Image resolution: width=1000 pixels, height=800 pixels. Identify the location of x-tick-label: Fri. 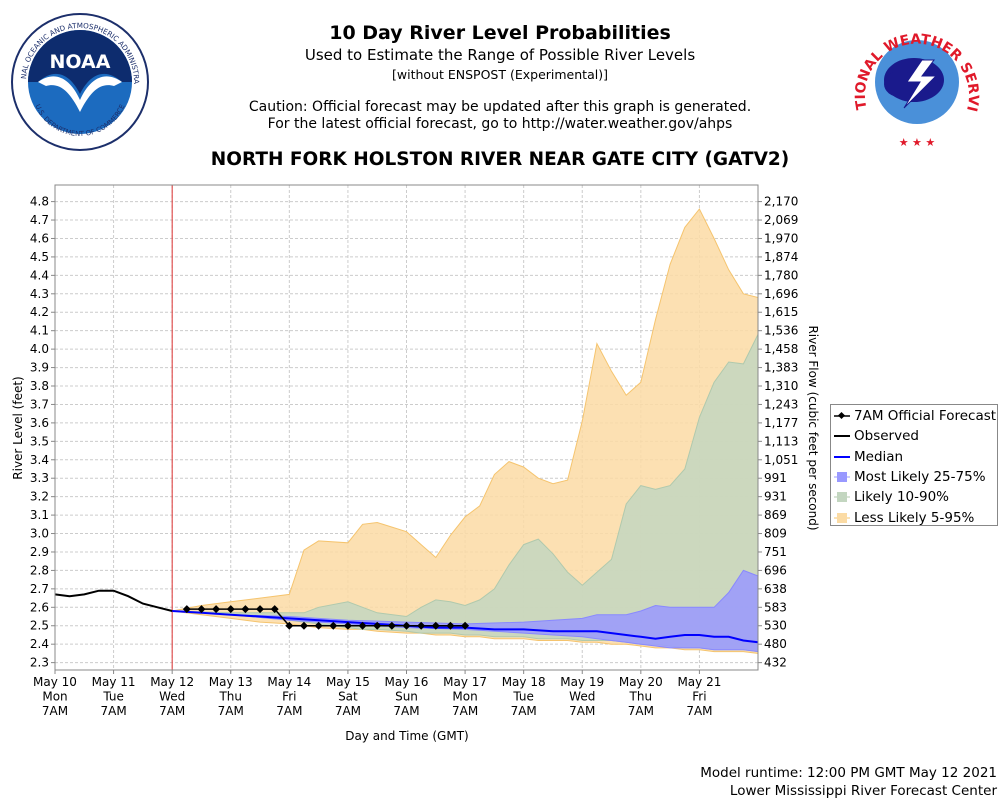
(289, 697).